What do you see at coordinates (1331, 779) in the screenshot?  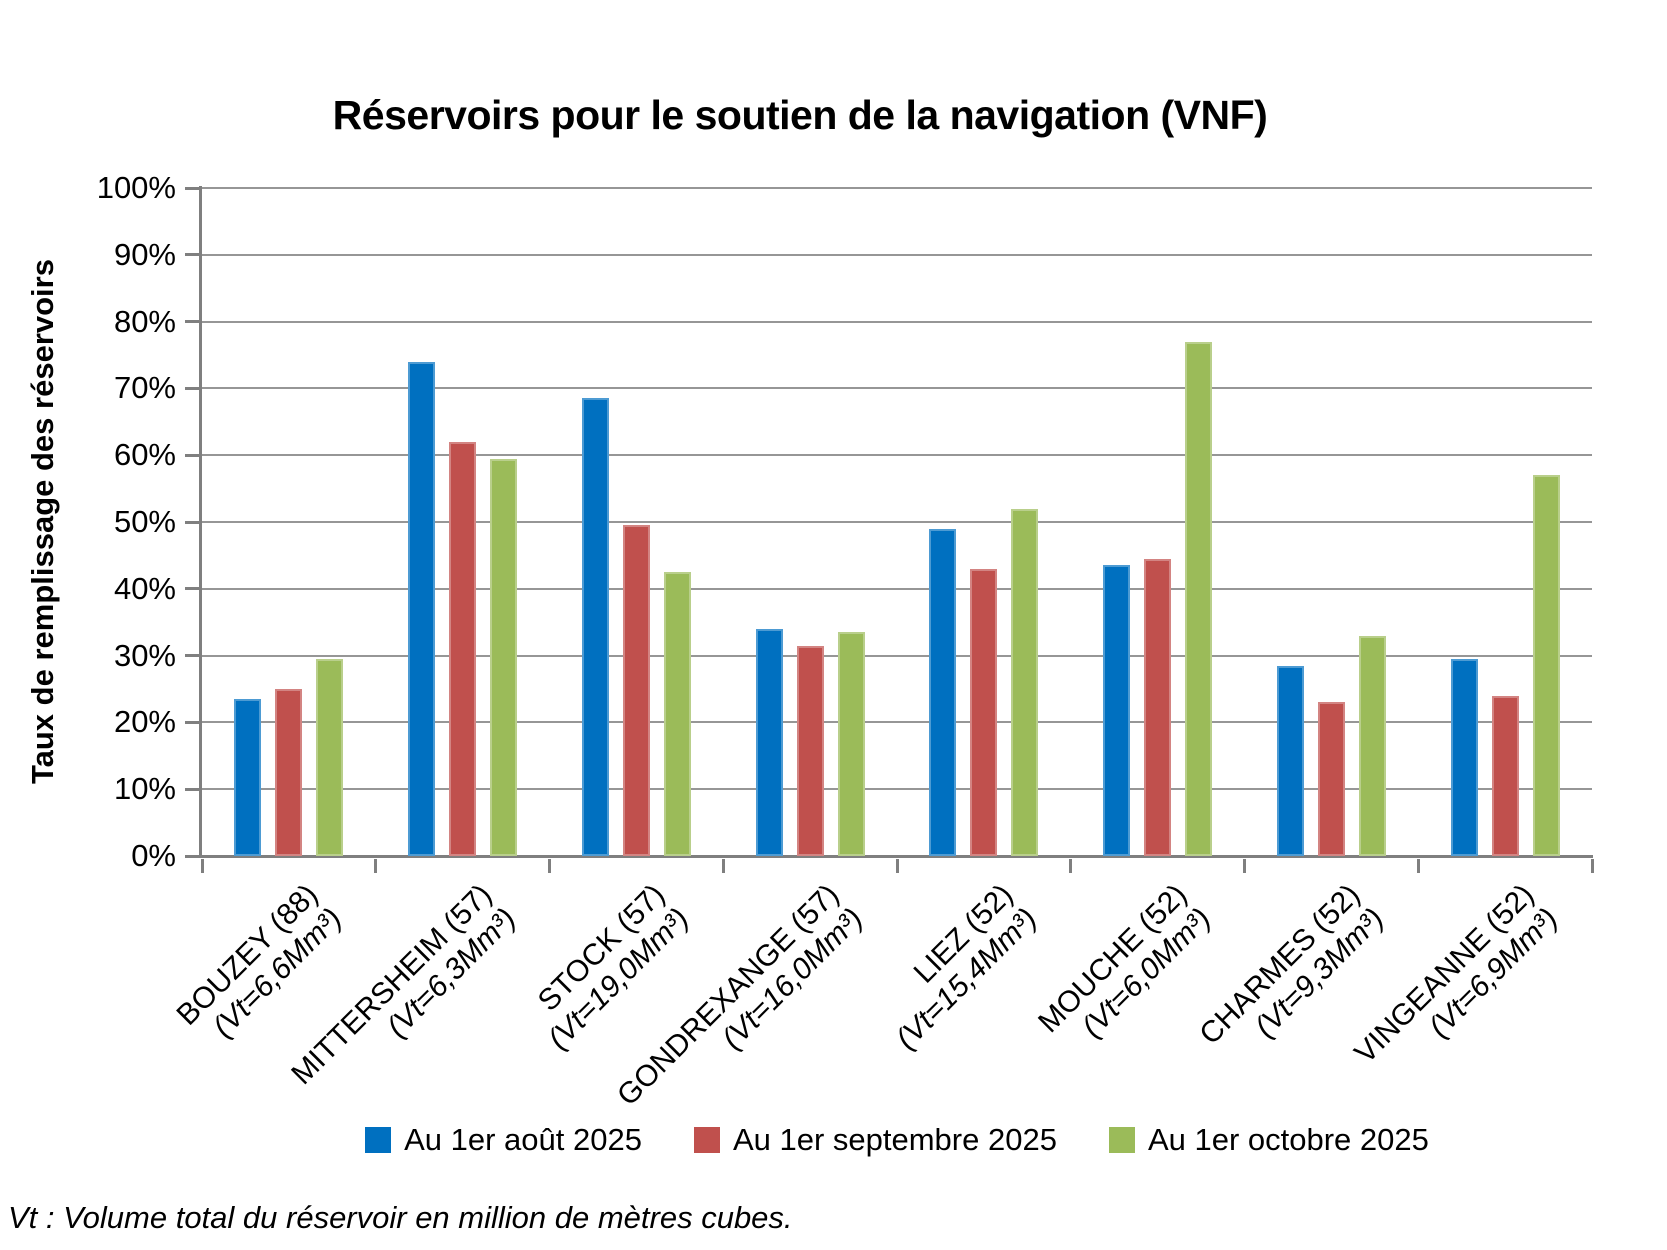 I see `bar-series1-cat6` at bounding box center [1331, 779].